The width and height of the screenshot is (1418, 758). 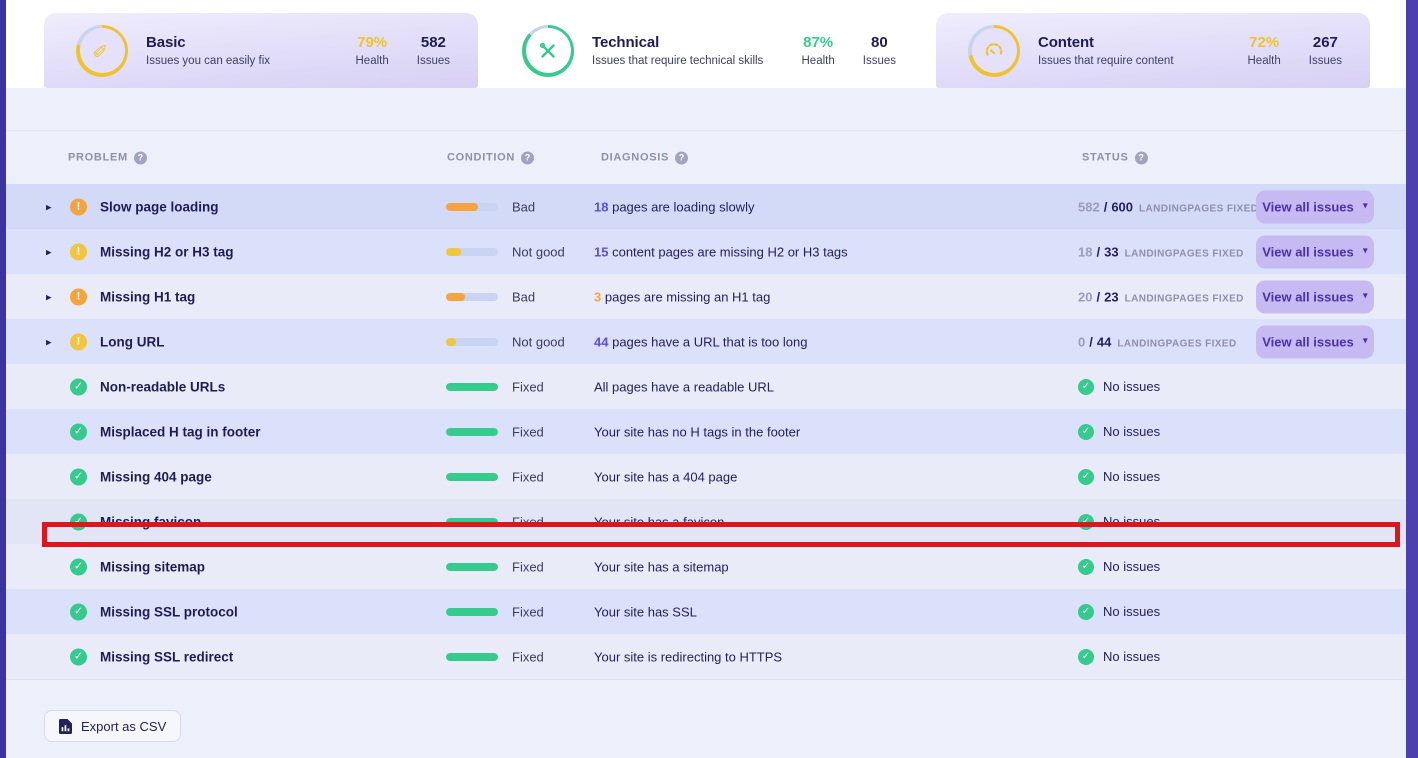 I want to click on status-fraction: 582/600 LANDINGPAGES FIXED, so click(x=1168, y=206).